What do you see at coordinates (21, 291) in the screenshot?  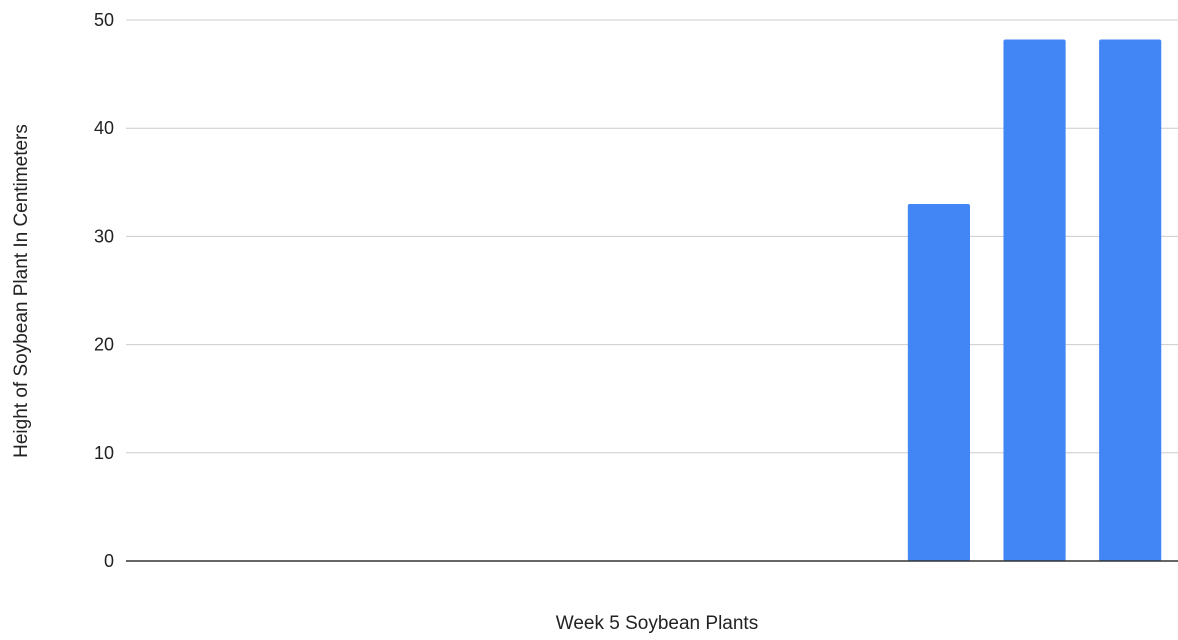 I see `y-axis-title: Height of Soybean Plant In Centimeters` at bounding box center [21, 291].